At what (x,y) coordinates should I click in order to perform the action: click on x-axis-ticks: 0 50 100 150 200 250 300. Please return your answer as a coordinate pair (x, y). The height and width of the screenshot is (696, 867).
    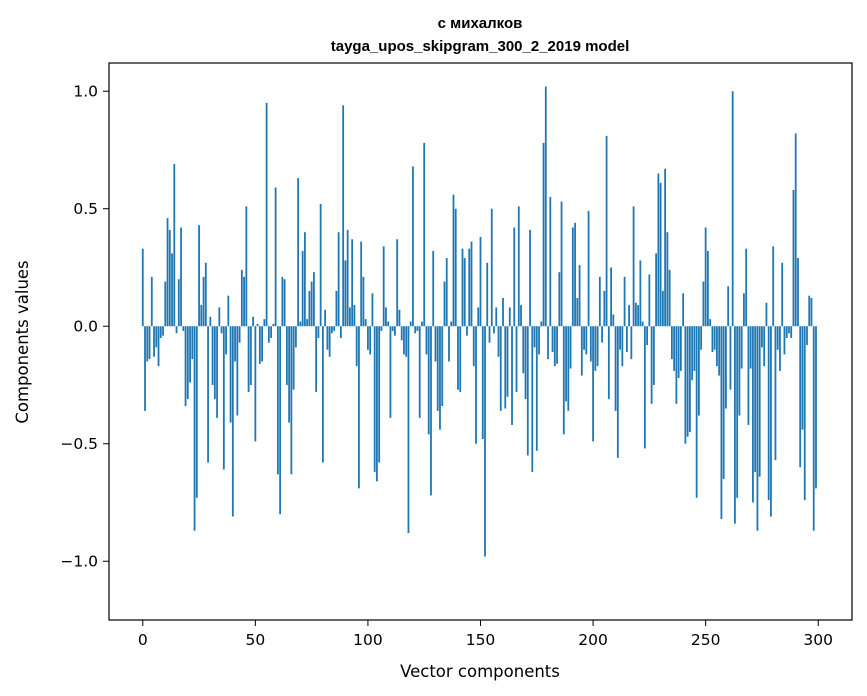
    Looking at the image, I should click on (485, 634).